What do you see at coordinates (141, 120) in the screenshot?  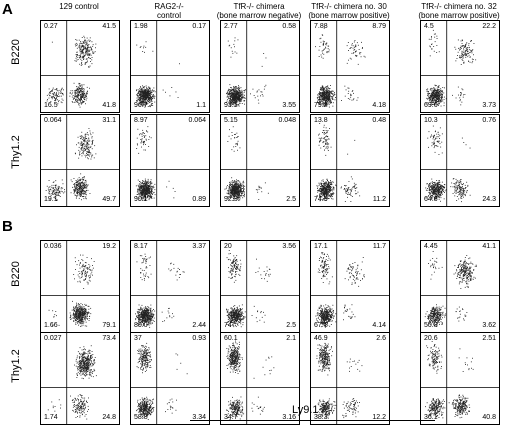 I see `quadrant-upper-left-value: 8.97` at bounding box center [141, 120].